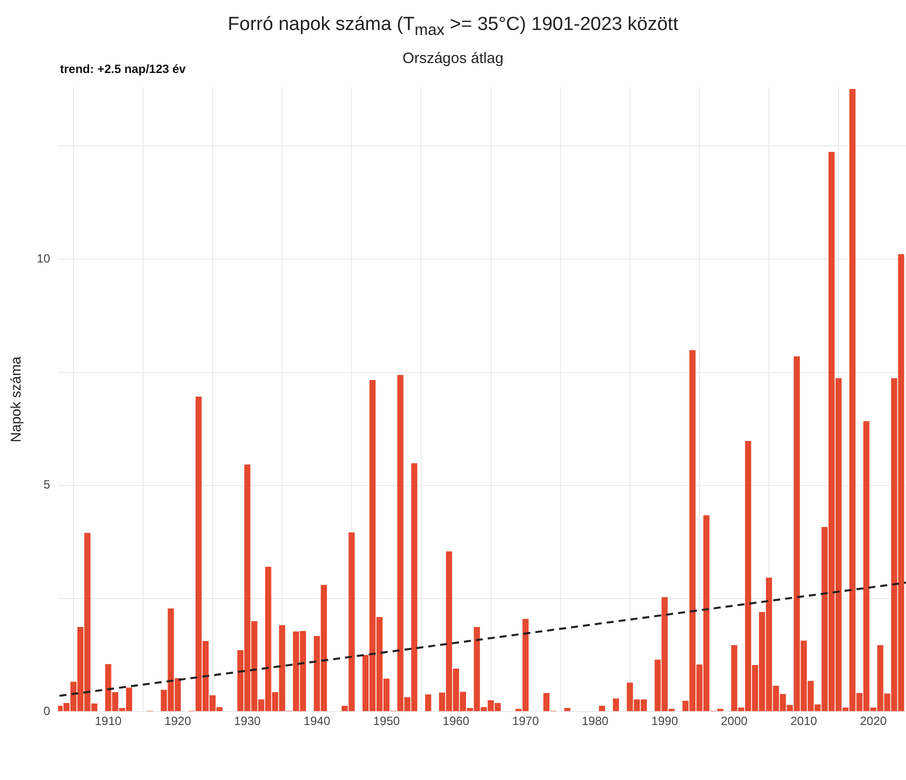 Image resolution: width=906 pixels, height=780 pixels. What do you see at coordinates (804, 721) in the screenshot?
I see `x-tick-label: 2010` at bounding box center [804, 721].